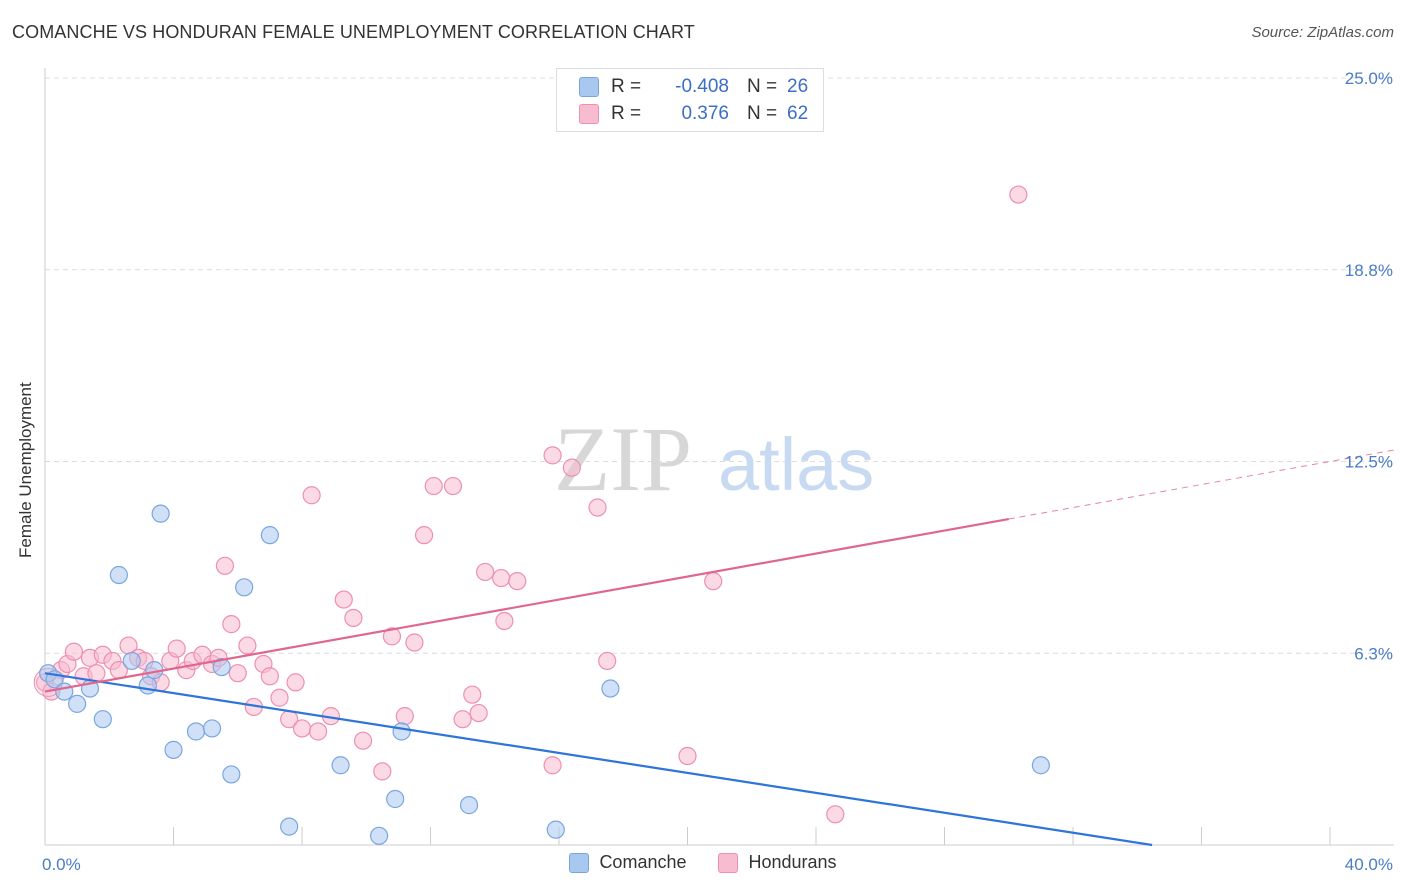 The height and width of the screenshot is (892, 1406). I want to click on x-tick-label-min: 0.0%, so click(61, 864).